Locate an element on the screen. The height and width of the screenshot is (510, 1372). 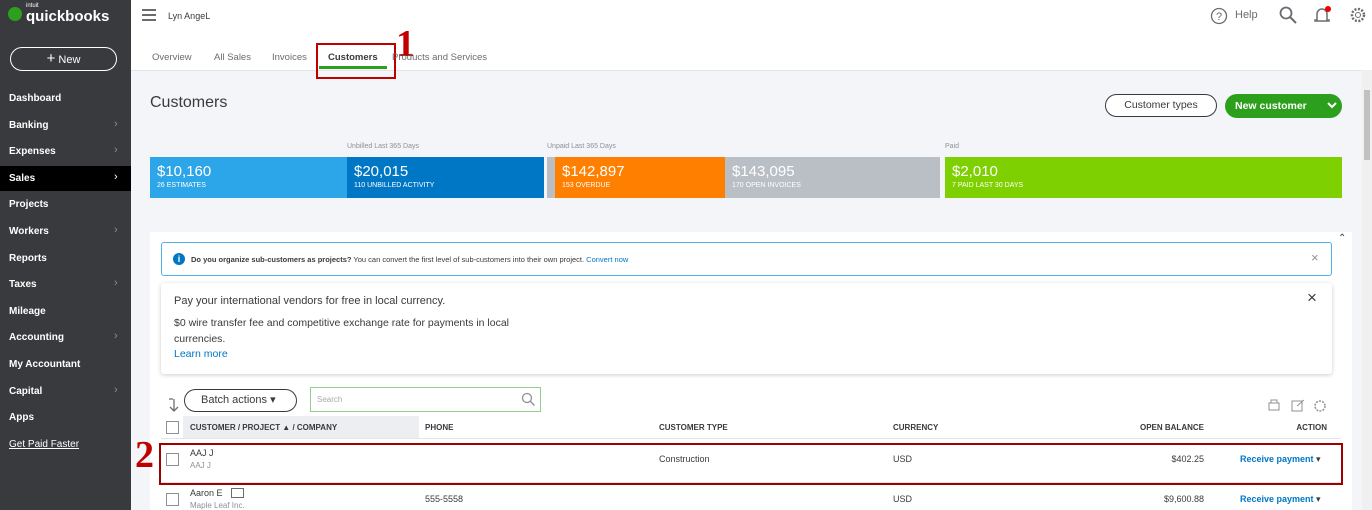
customer-name: Aaron E is located at coordinates (206, 493).